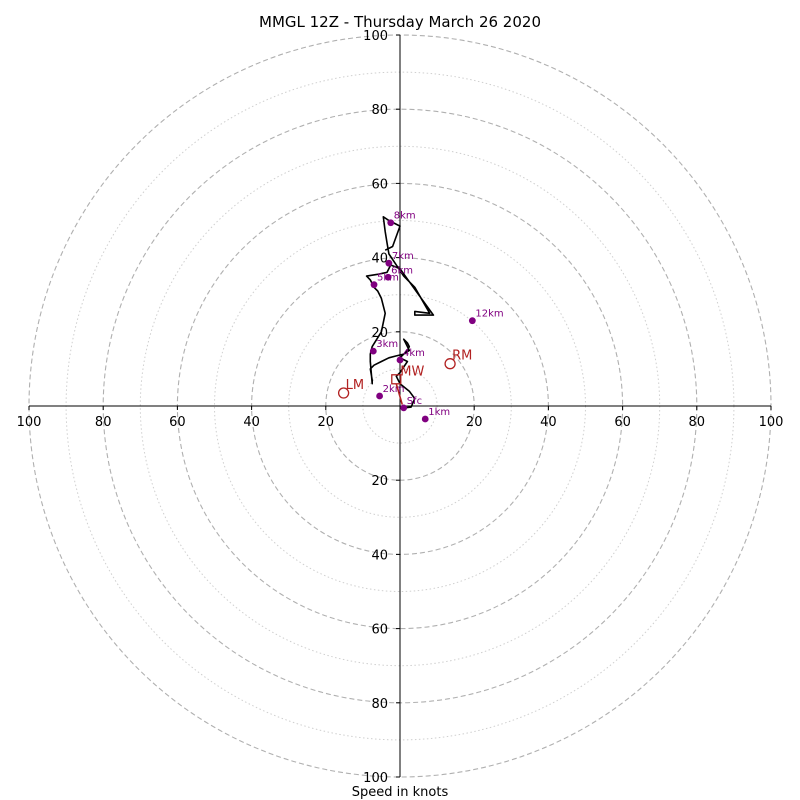 The width and height of the screenshot is (800, 800). I want to click on height-label-Sfc: Sfc, so click(414, 401).